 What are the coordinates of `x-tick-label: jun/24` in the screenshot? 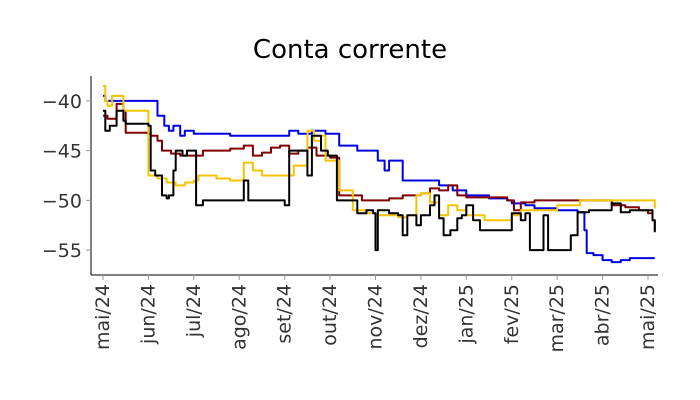 It's located at (148, 314).